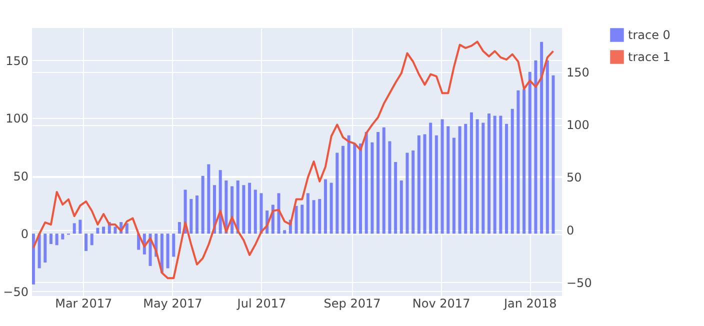  I want to click on x-tick-label: Jan 2018, so click(529, 303).